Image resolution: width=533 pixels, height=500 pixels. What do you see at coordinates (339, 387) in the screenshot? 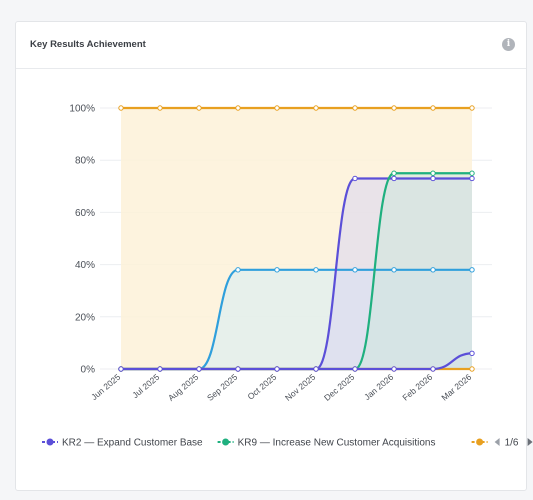
I see `x-tick-label: Dec 2025` at bounding box center [339, 387].